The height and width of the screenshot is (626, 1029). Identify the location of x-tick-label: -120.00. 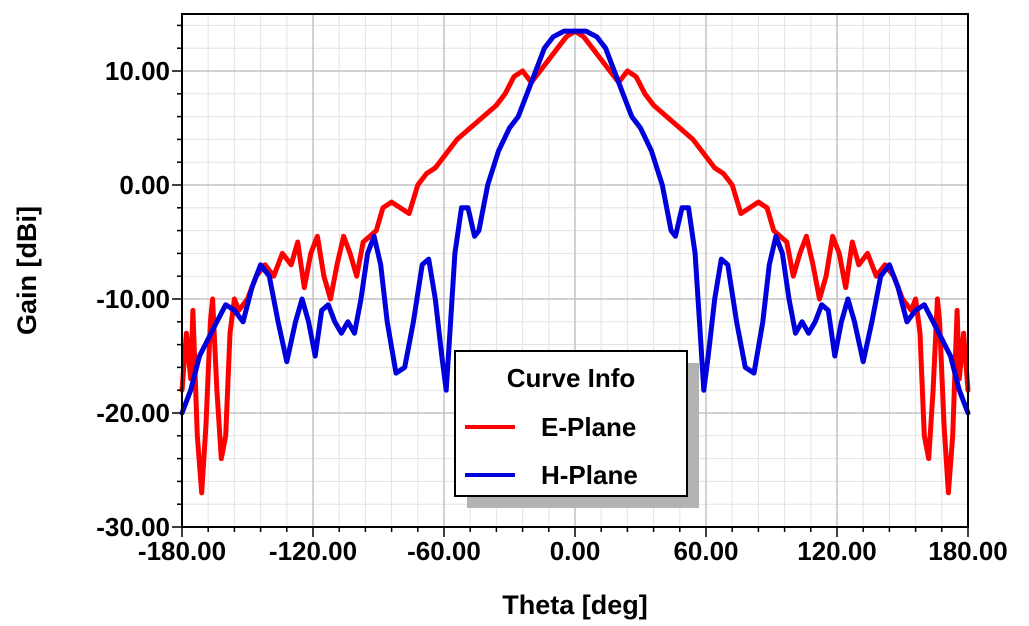
(313, 551).